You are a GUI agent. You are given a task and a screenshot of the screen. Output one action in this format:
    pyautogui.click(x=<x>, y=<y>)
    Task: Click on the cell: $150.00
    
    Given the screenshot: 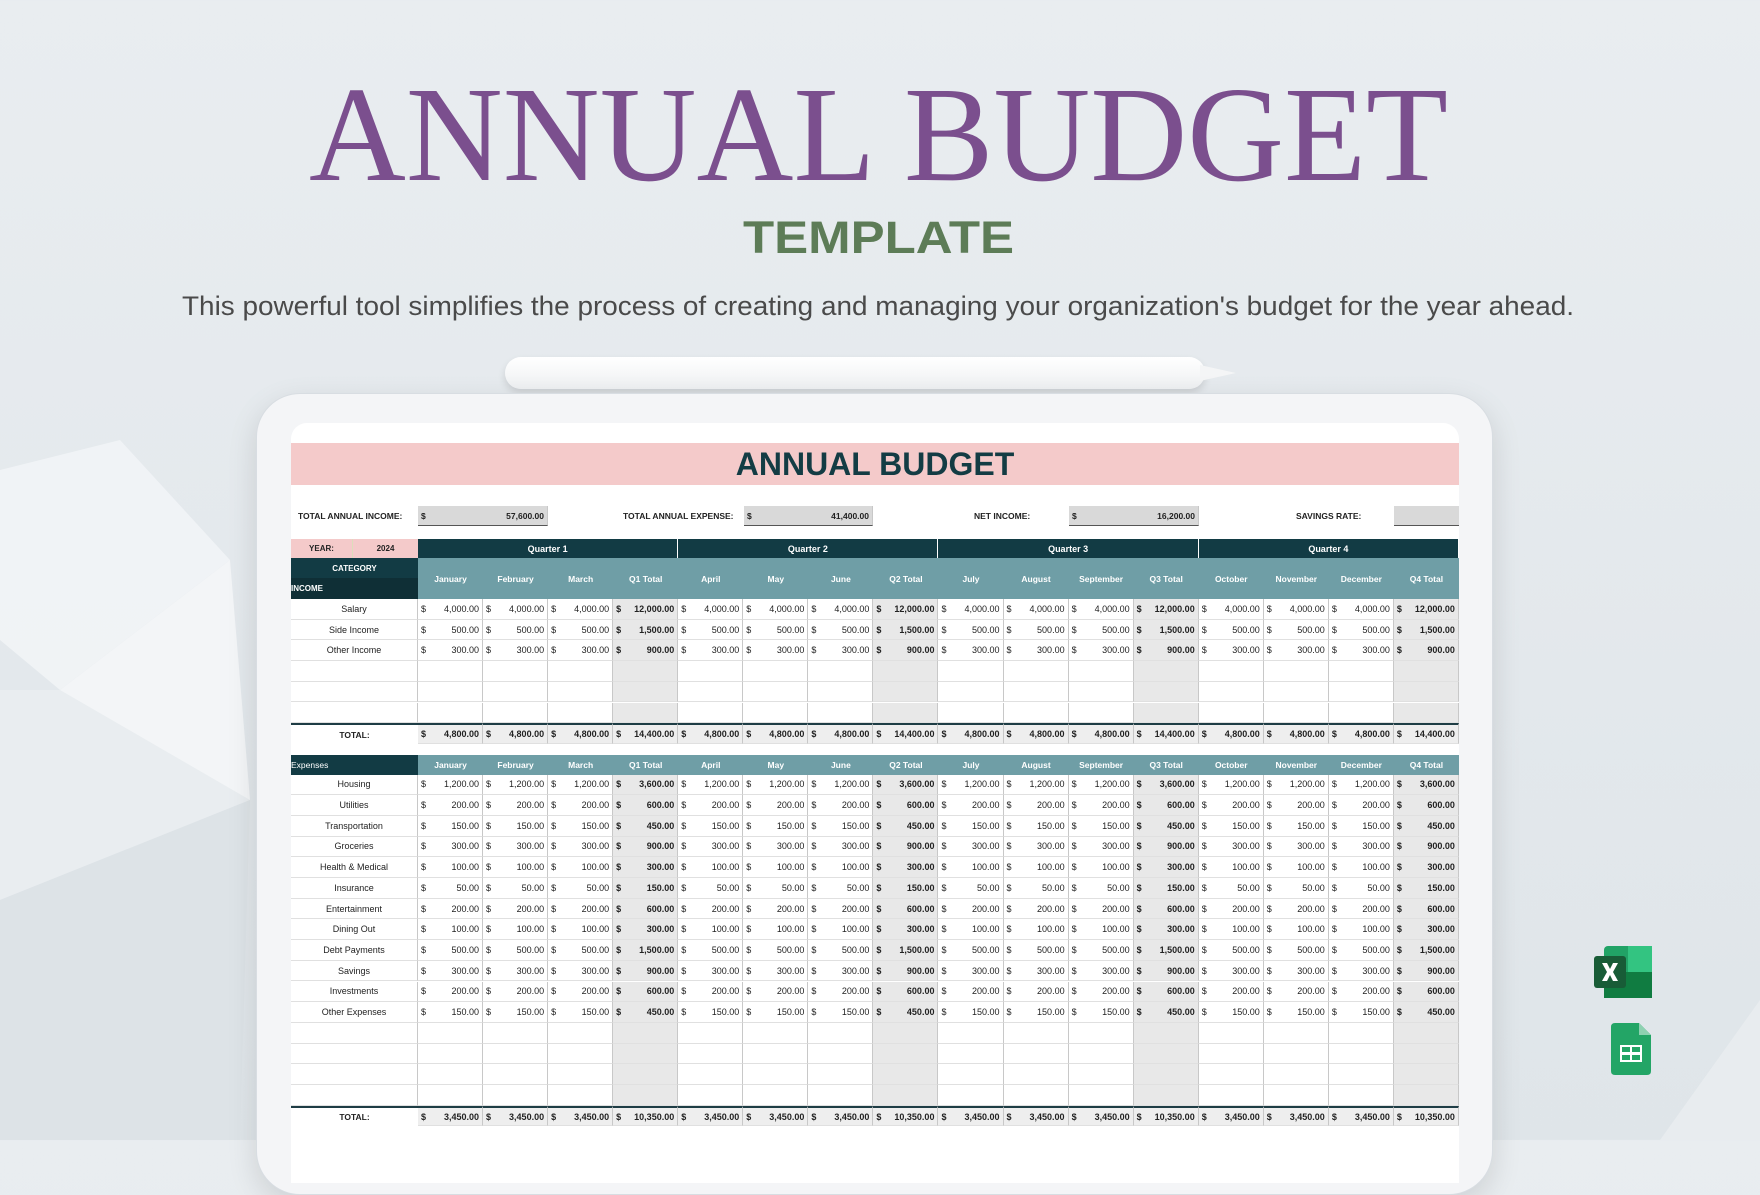 What is the action you would take?
    pyautogui.click(x=1101, y=826)
    